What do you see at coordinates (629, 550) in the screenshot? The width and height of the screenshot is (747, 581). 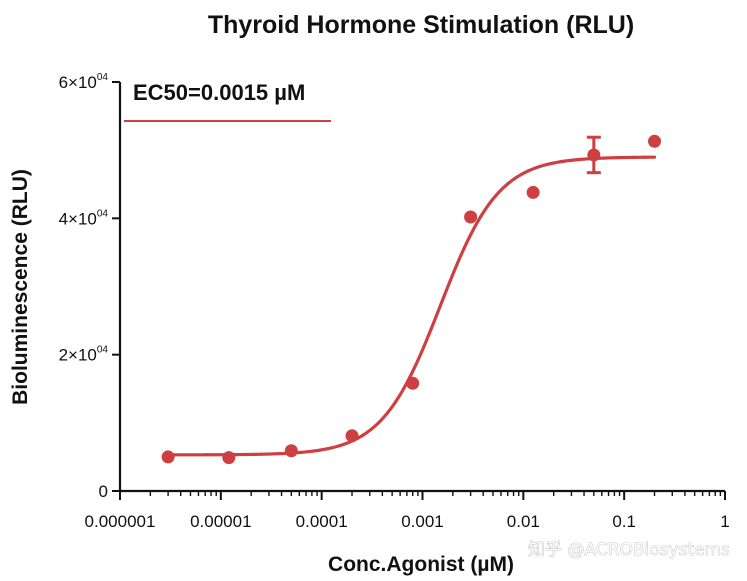 I see `watermark: 知乎 @ACROBiosystems` at bounding box center [629, 550].